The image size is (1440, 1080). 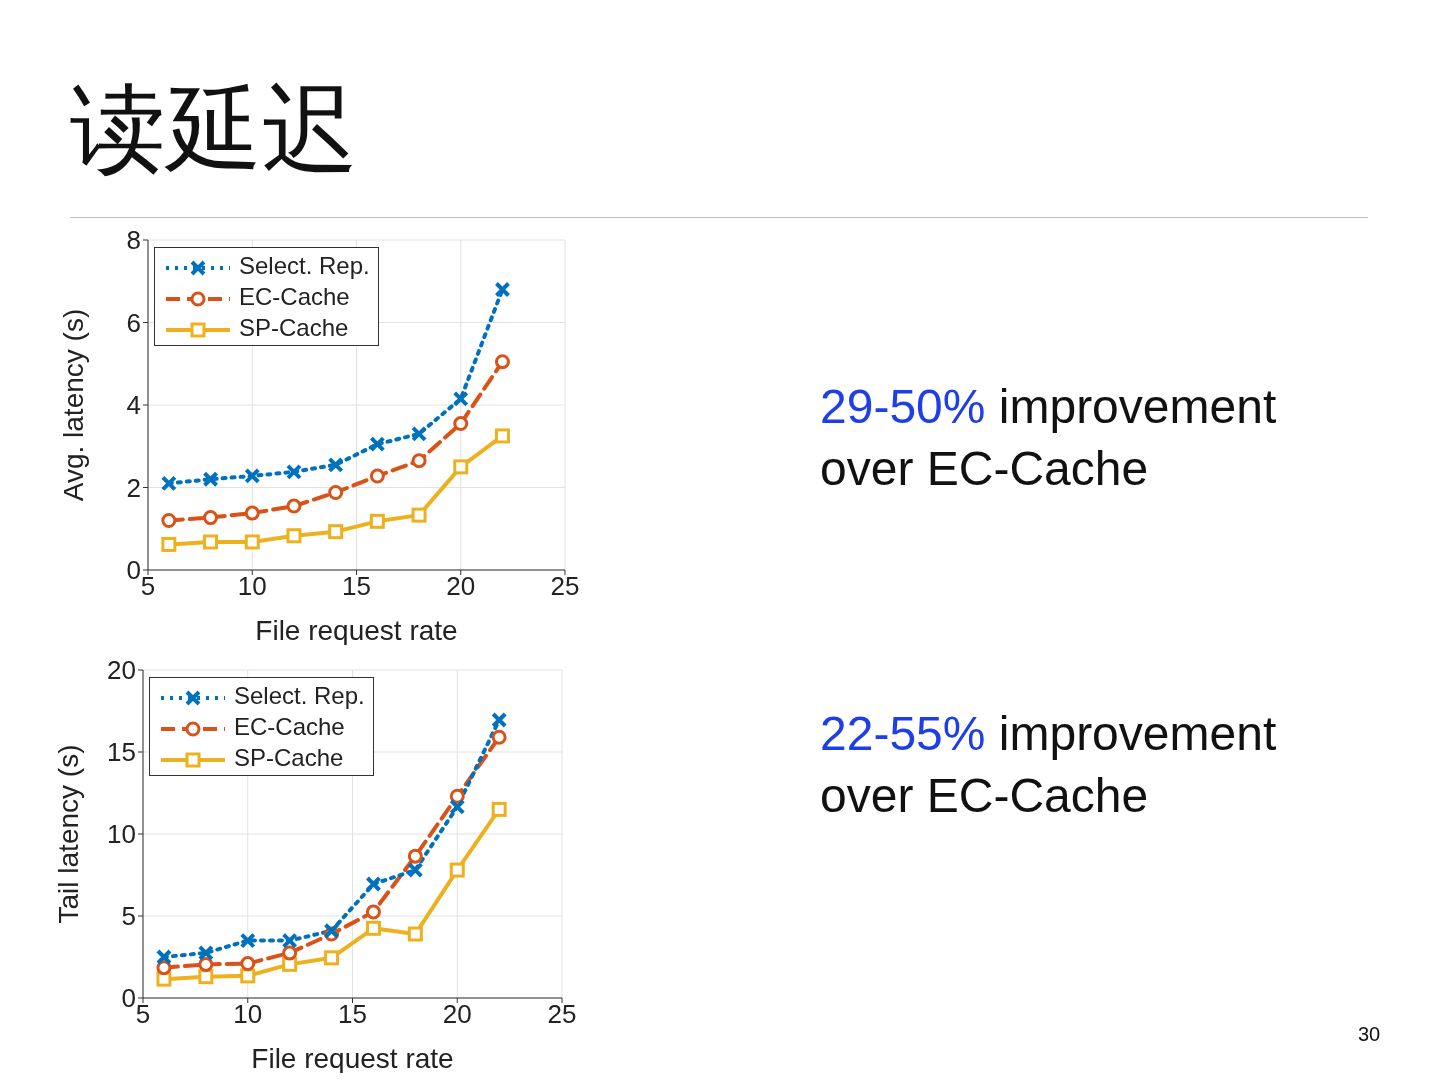 What do you see at coordinates (73, 405) in the screenshot?
I see `y-axis-title: Avg. latency (s)` at bounding box center [73, 405].